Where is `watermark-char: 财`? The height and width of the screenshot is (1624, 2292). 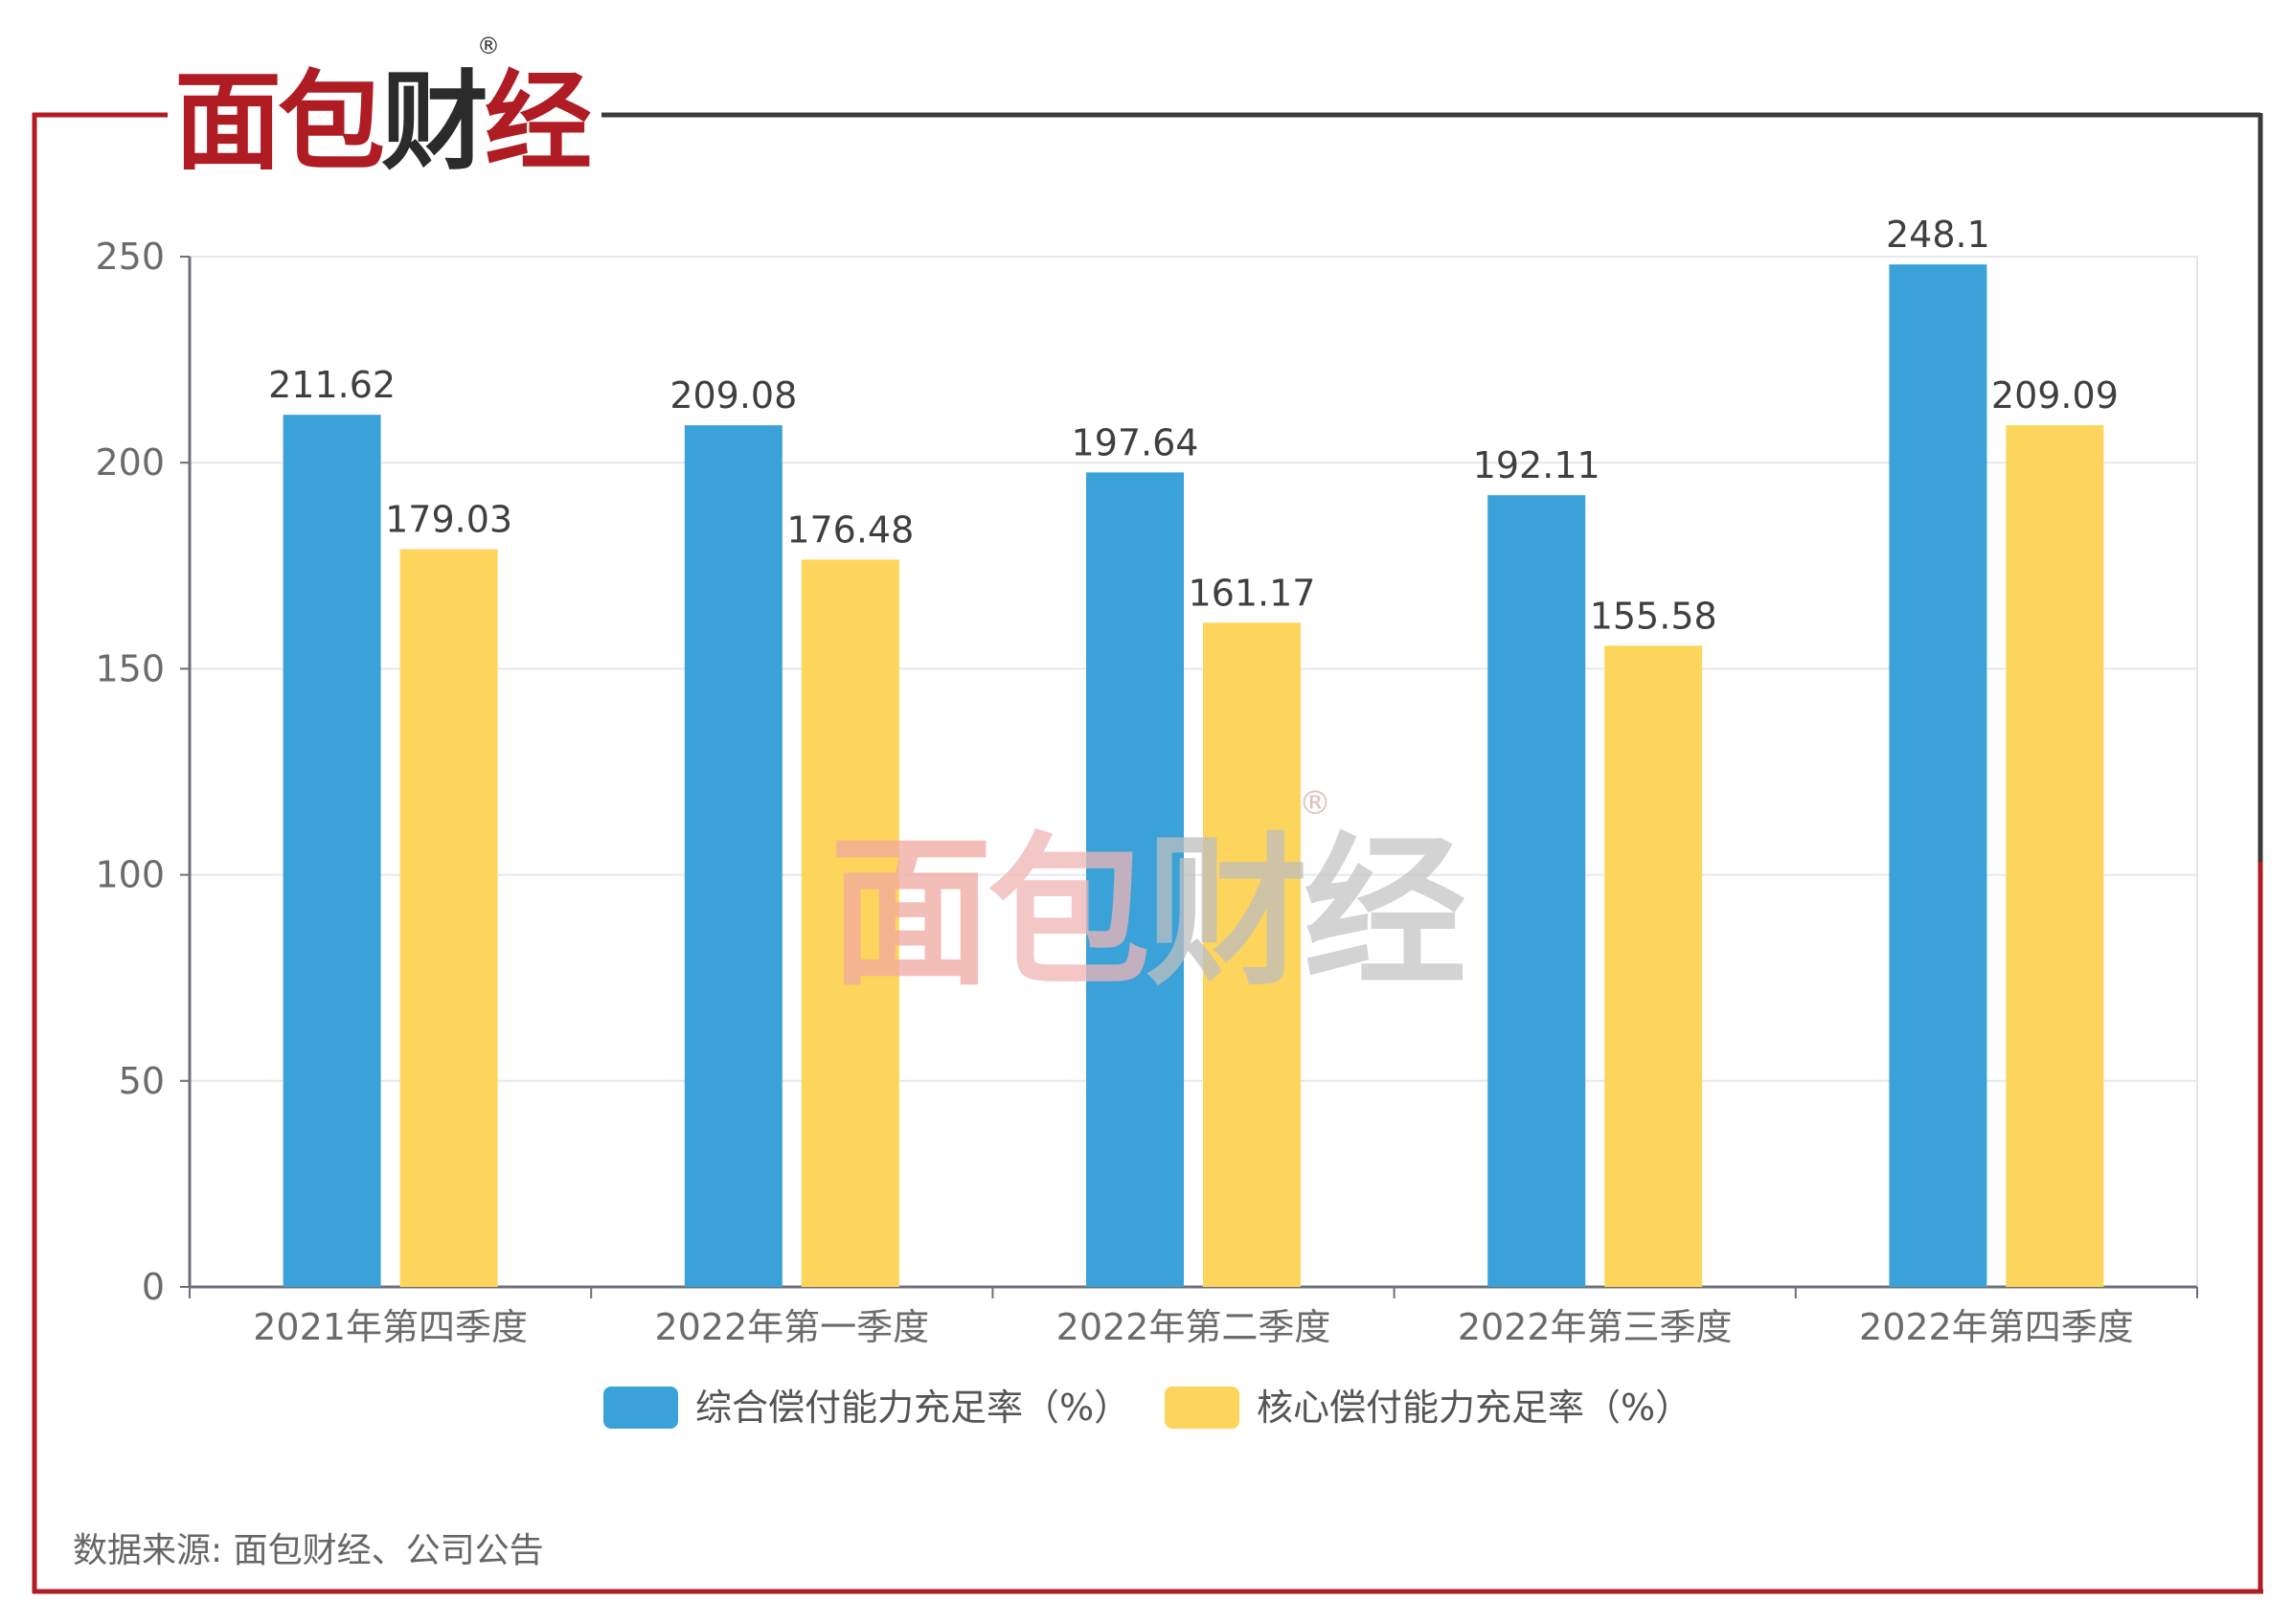 watermark-char: 财 is located at coordinates (1227, 913).